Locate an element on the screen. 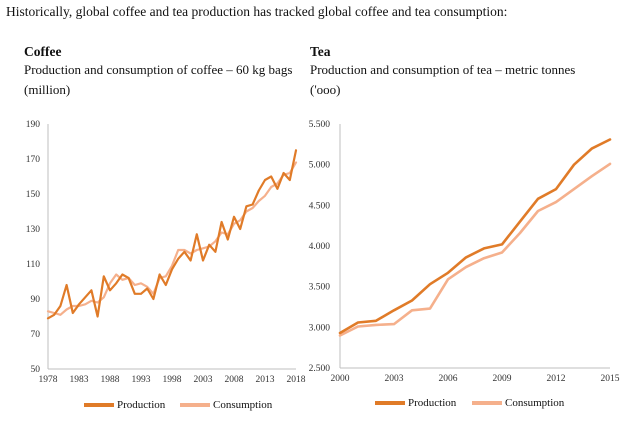 Image resolution: width=636 pixels, height=422 pixels. tea-y-tick-label: 5.000 is located at coordinates (320, 166).